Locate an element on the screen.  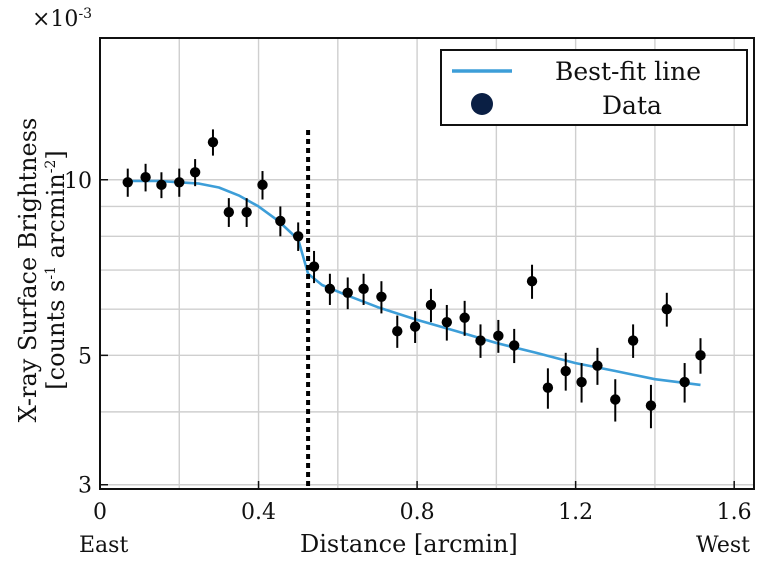
y-axis-title-line1: X-ray Surface Brightness is located at coordinates (28, 270).